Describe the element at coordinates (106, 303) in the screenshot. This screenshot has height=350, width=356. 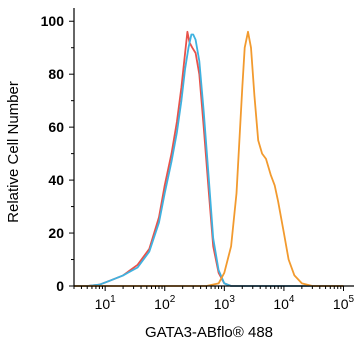
I see `x-tick-label: 10¹` at that location.